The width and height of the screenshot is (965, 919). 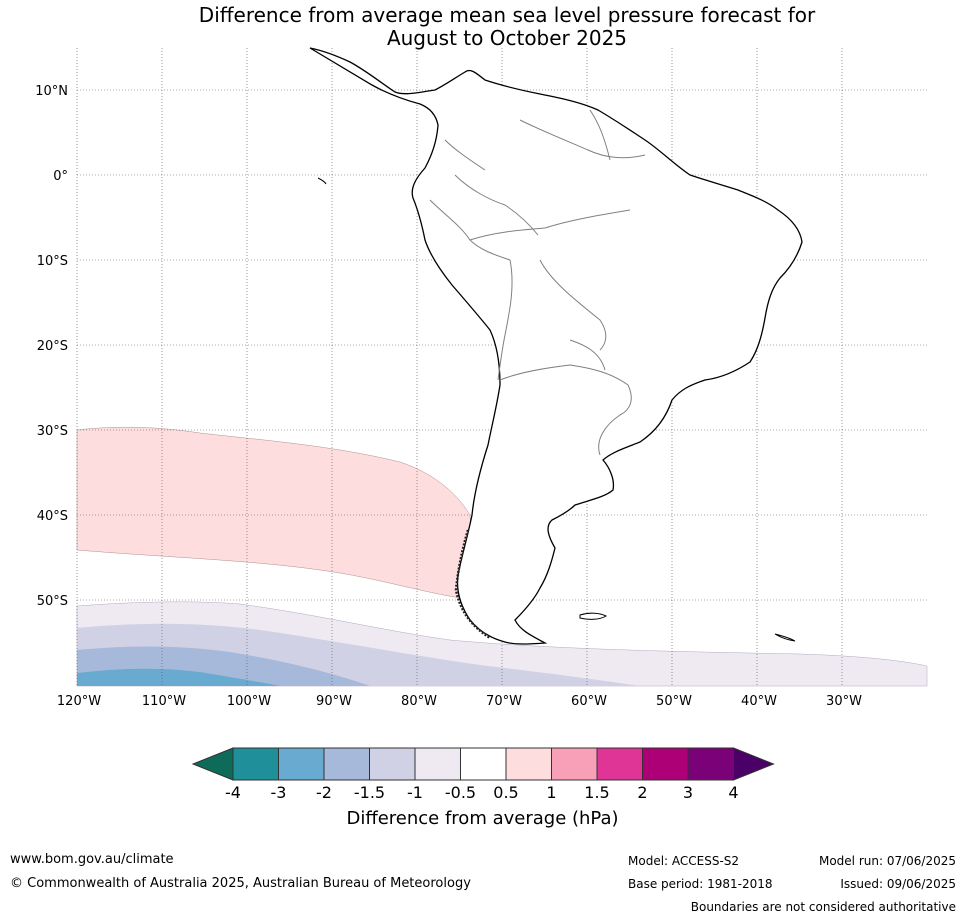 I want to click on colorbar-tick-label: 4, so click(x=733, y=792).